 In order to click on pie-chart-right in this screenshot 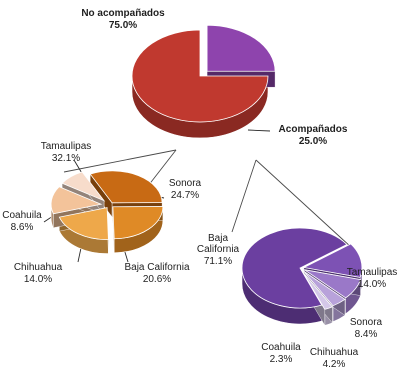, I will do `click(302, 277)`.